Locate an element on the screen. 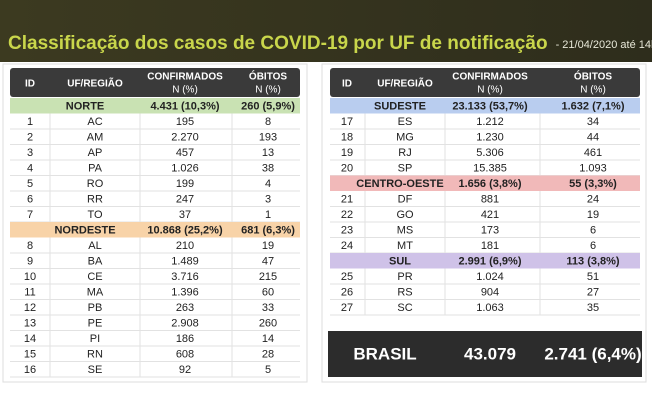  cell: PA is located at coordinates (95, 169).